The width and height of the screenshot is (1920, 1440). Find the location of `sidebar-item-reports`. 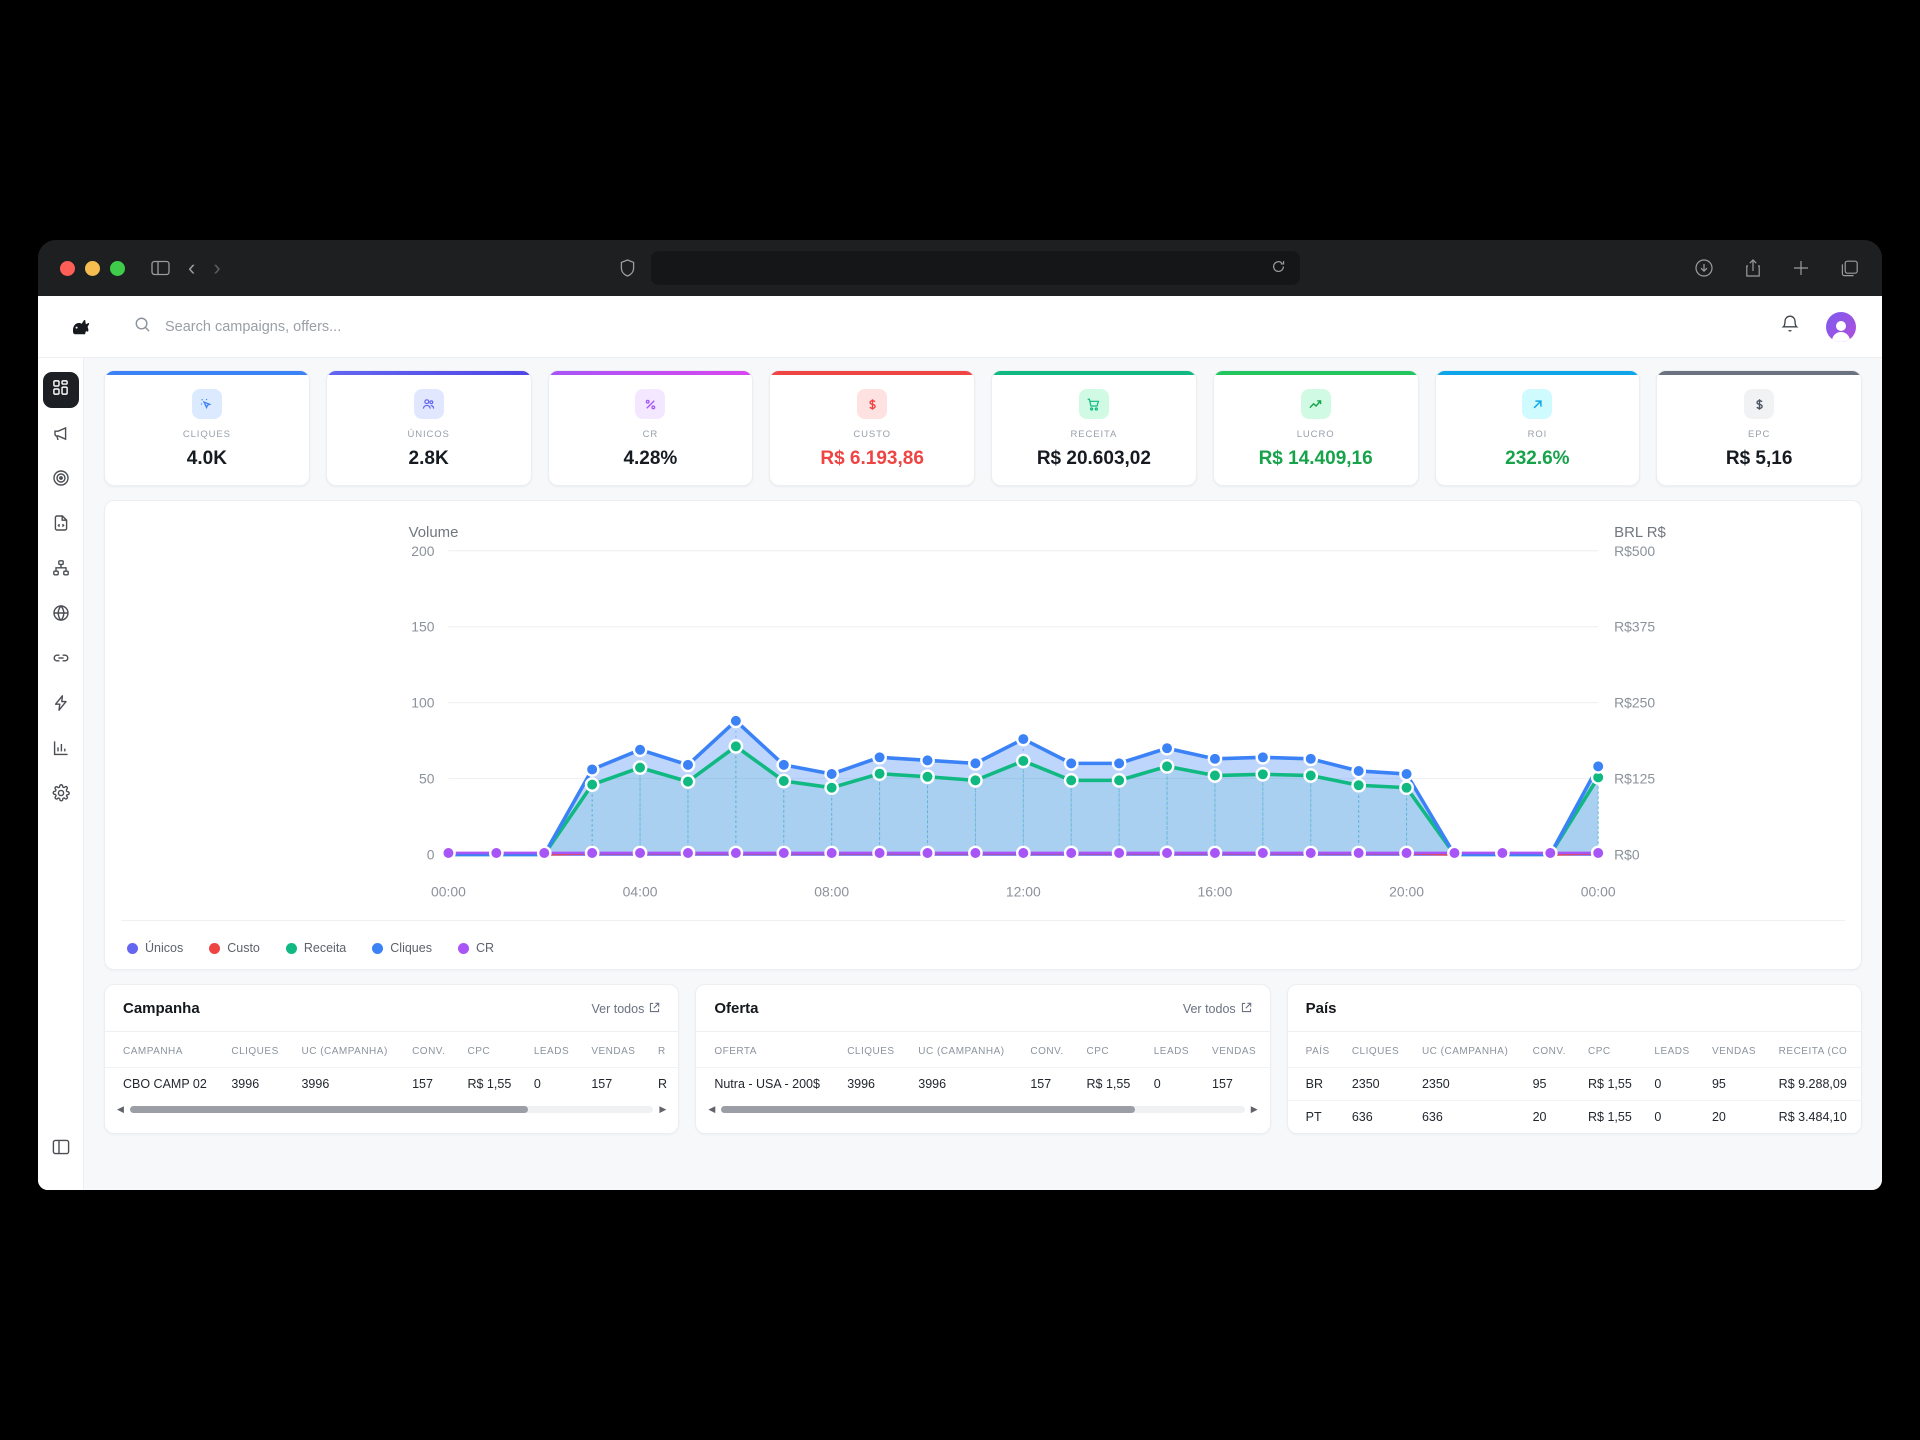

sidebar-item-reports is located at coordinates (61, 750).